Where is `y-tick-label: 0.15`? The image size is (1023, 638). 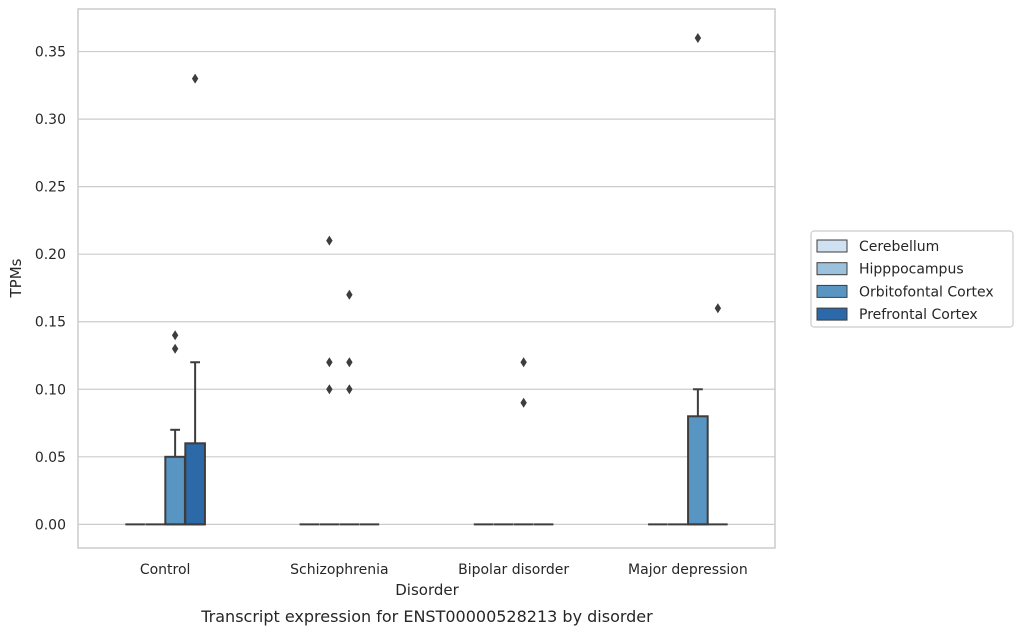
y-tick-label: 0.15 is located at coordinates (50, 323).